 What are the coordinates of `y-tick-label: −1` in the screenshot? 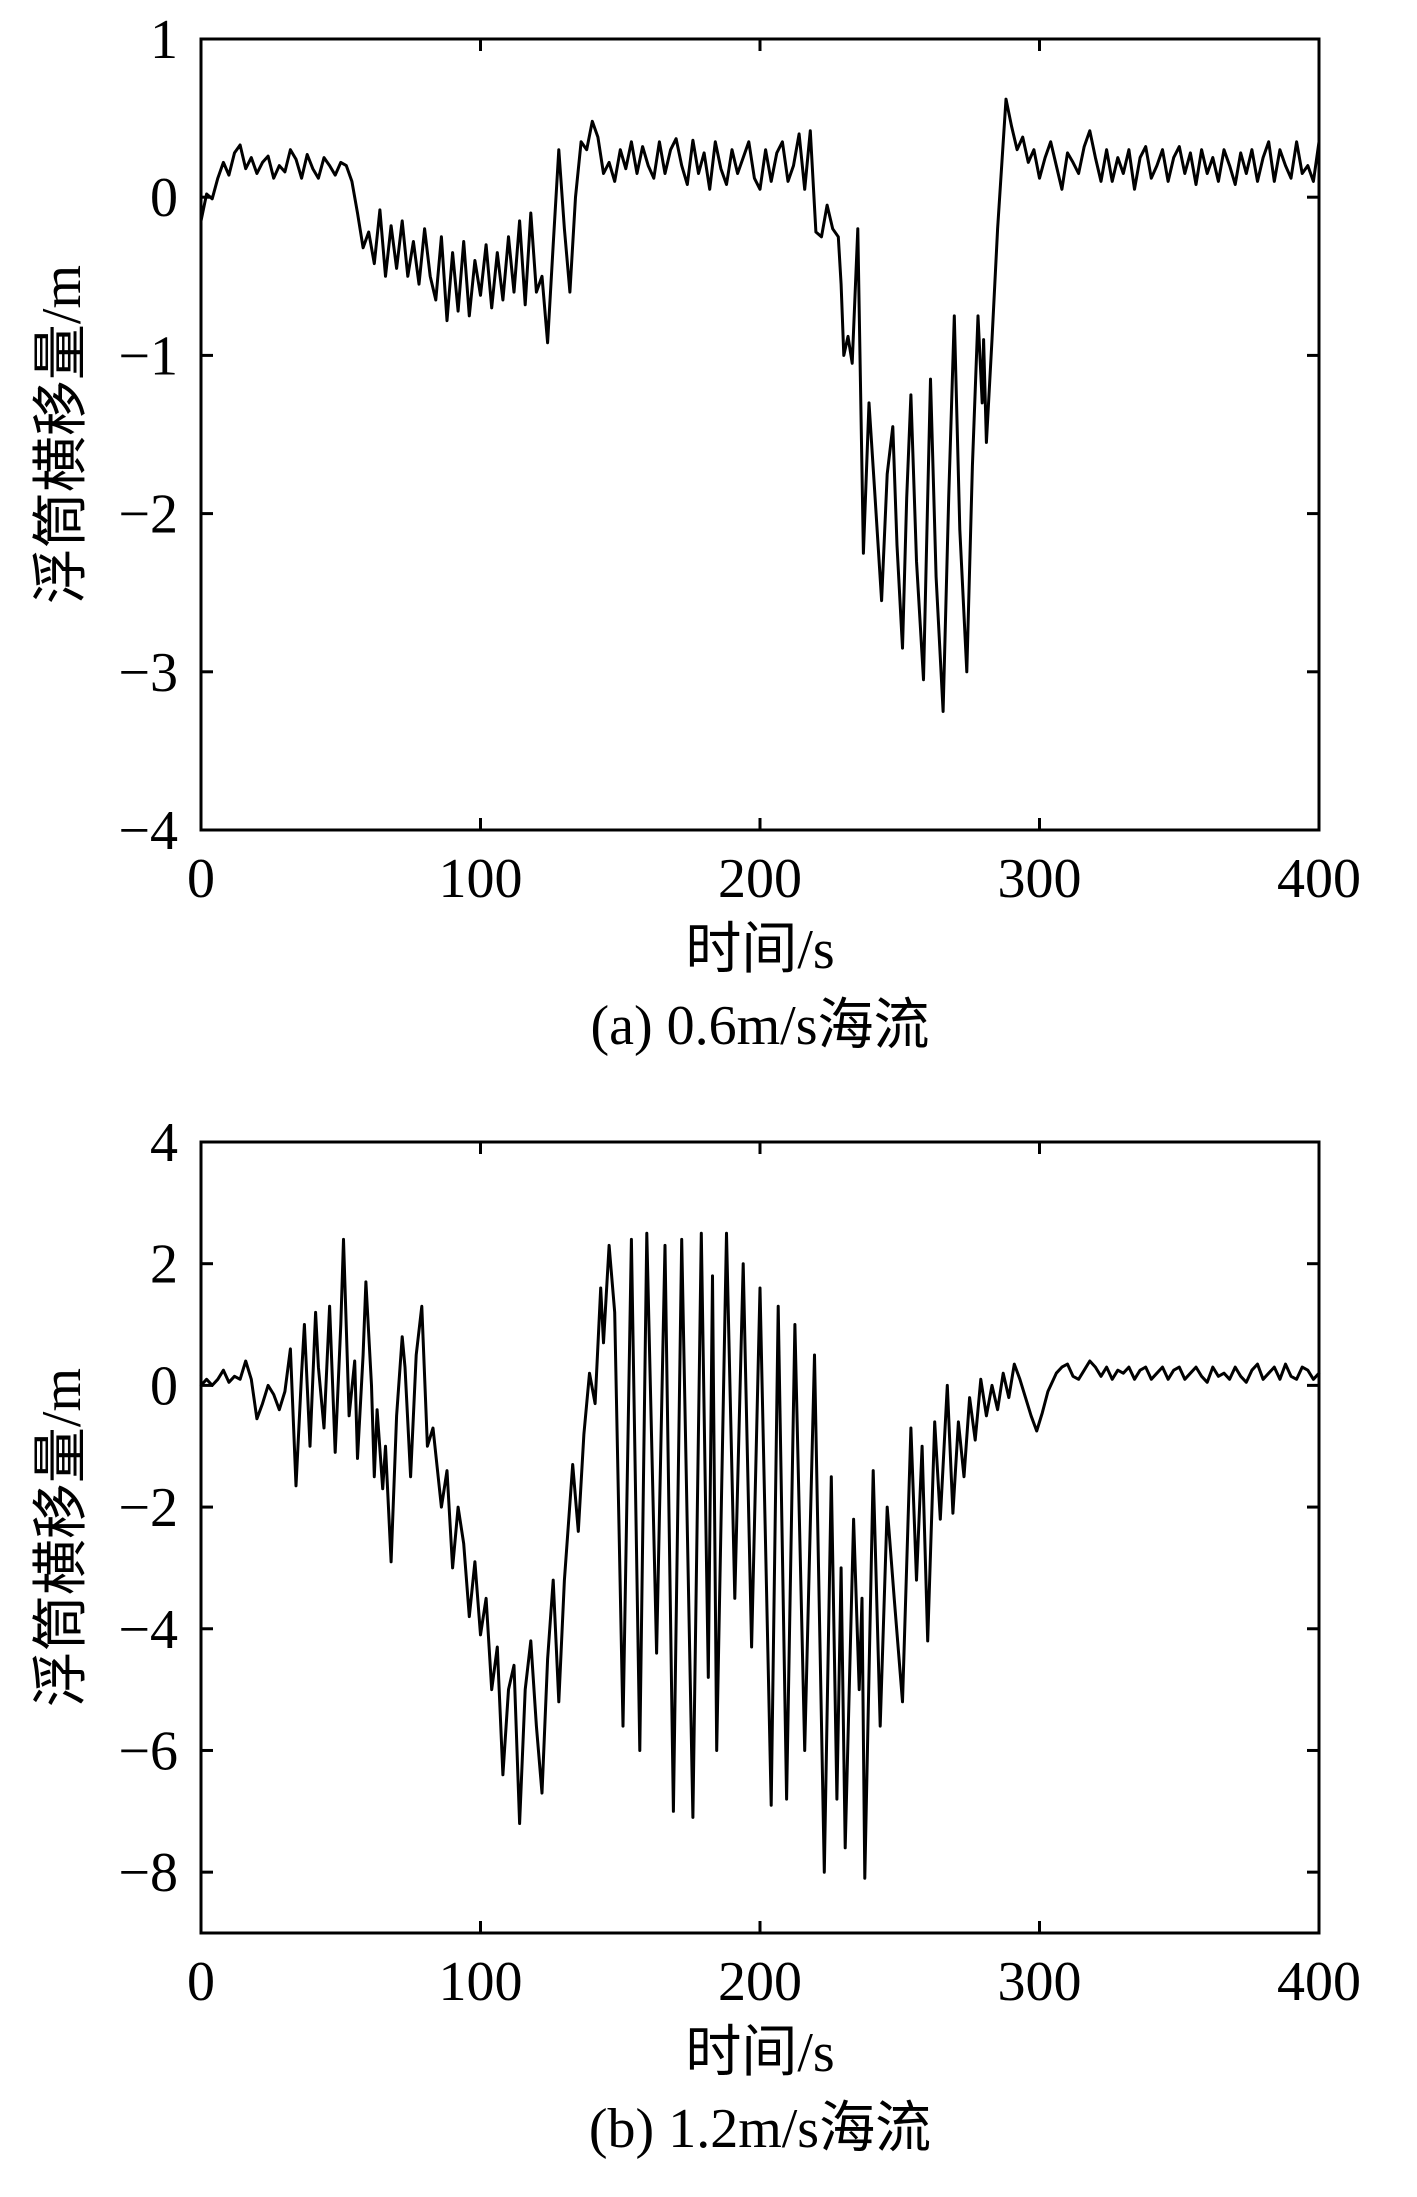 It's located at (148, 356).